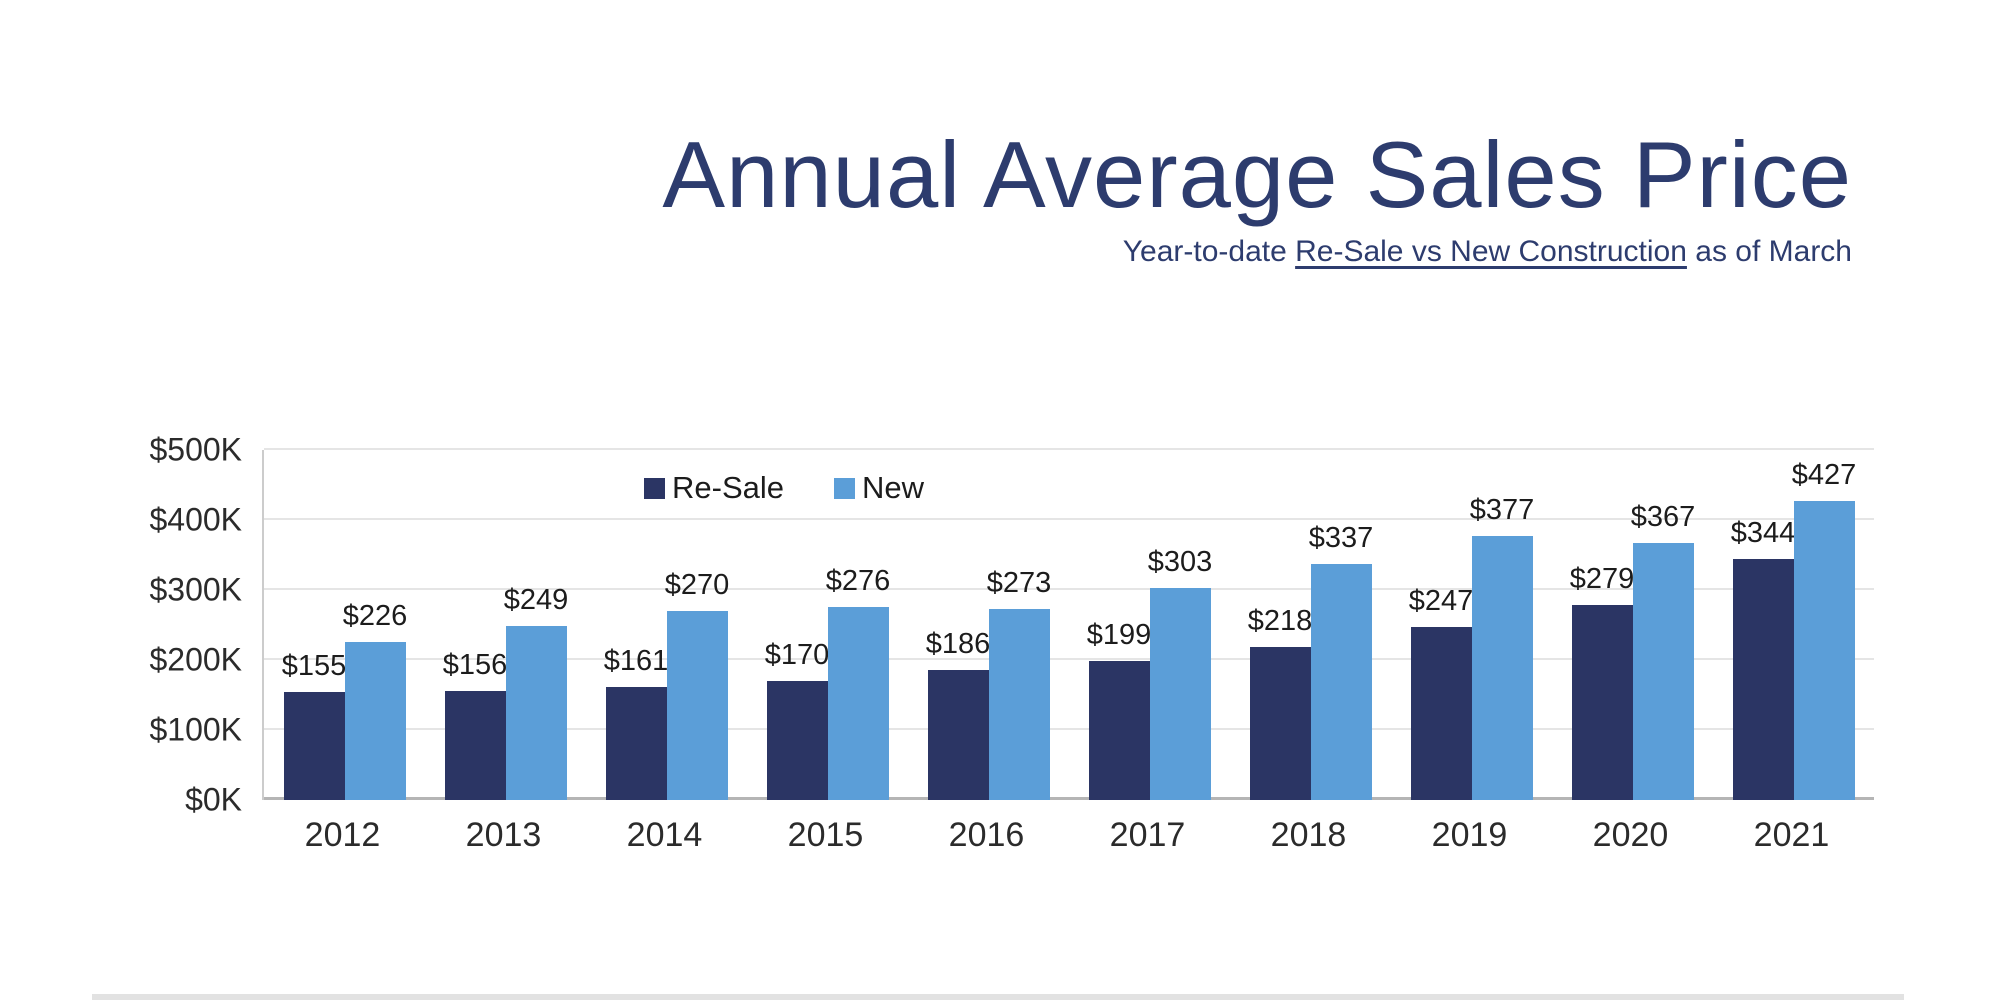 This screenshot has height=1000, width=2000. I want to click on bar-column-re-sale-2018: $218, so click(1280, 625).